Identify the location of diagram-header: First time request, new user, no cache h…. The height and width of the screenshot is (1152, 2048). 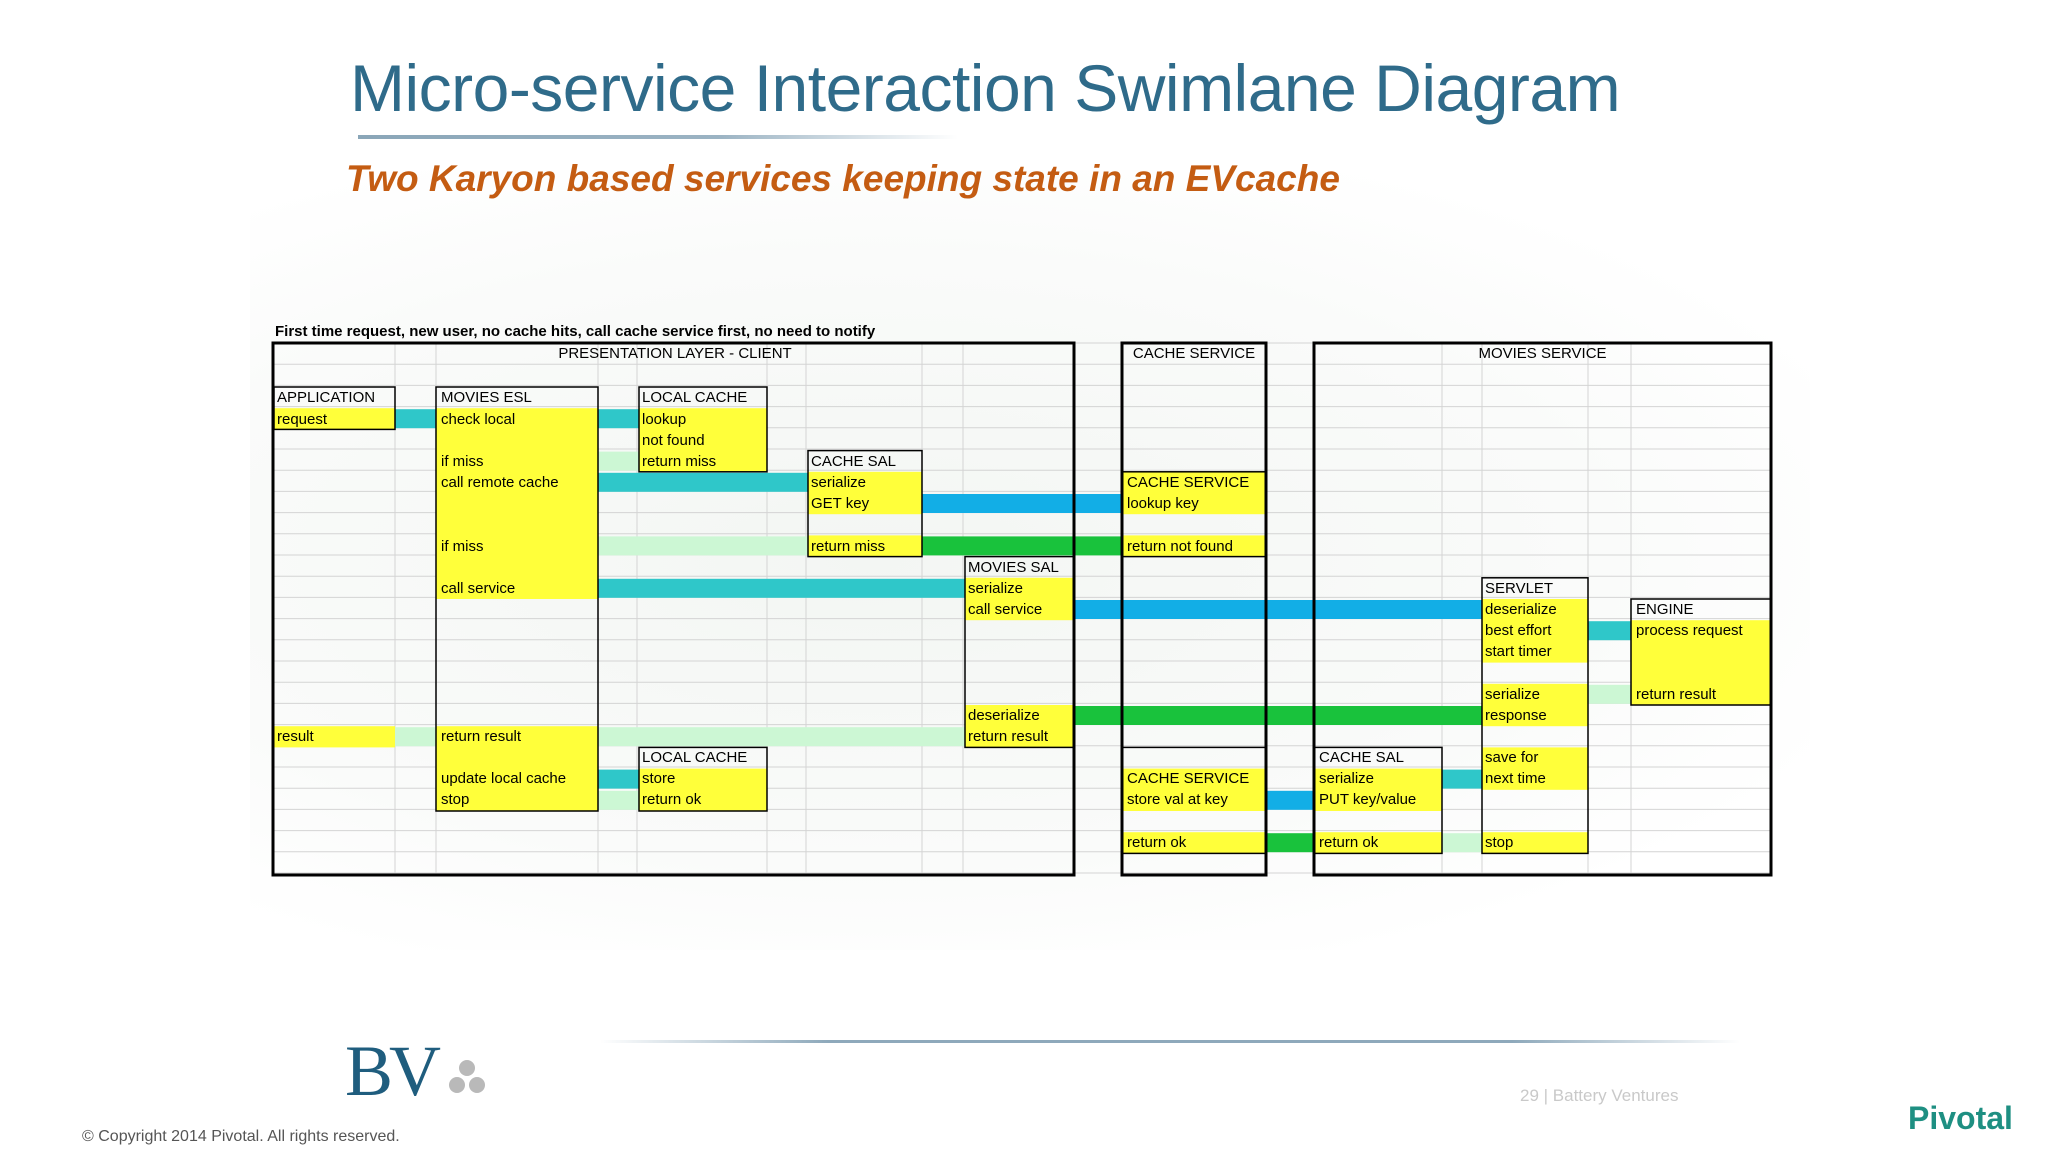
(575, 331).